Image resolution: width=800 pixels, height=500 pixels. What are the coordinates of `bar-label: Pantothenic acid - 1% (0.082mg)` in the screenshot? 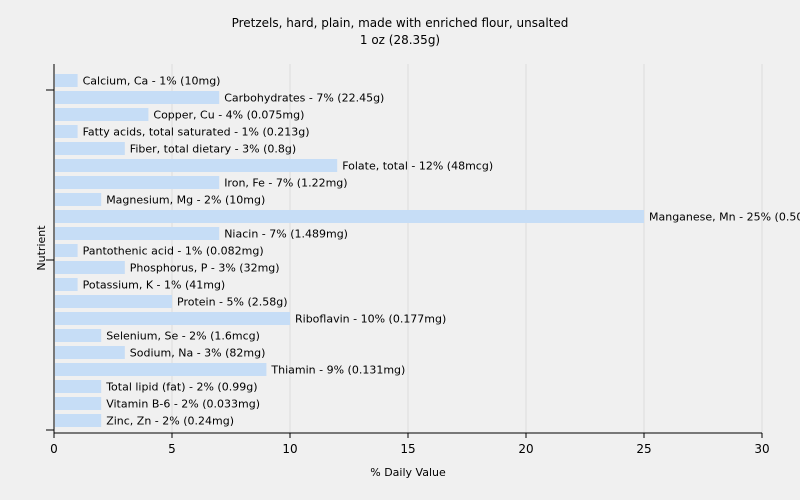 It's located at (173, 251).